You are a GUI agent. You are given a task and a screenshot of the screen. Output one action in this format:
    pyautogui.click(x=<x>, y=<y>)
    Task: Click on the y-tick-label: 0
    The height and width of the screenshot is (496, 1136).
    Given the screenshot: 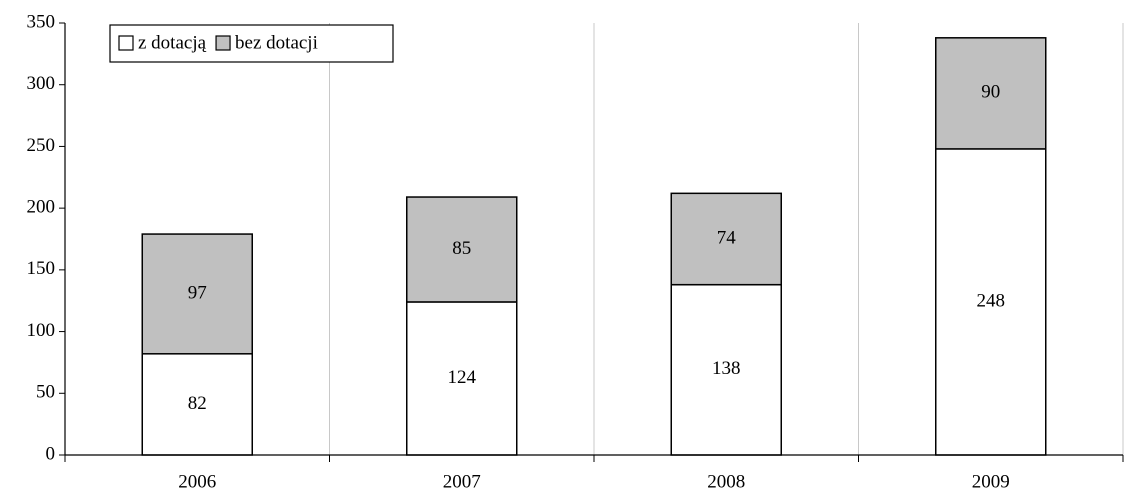 What is the action you would take?
    pyautogui.click(x=51, y=453)
    